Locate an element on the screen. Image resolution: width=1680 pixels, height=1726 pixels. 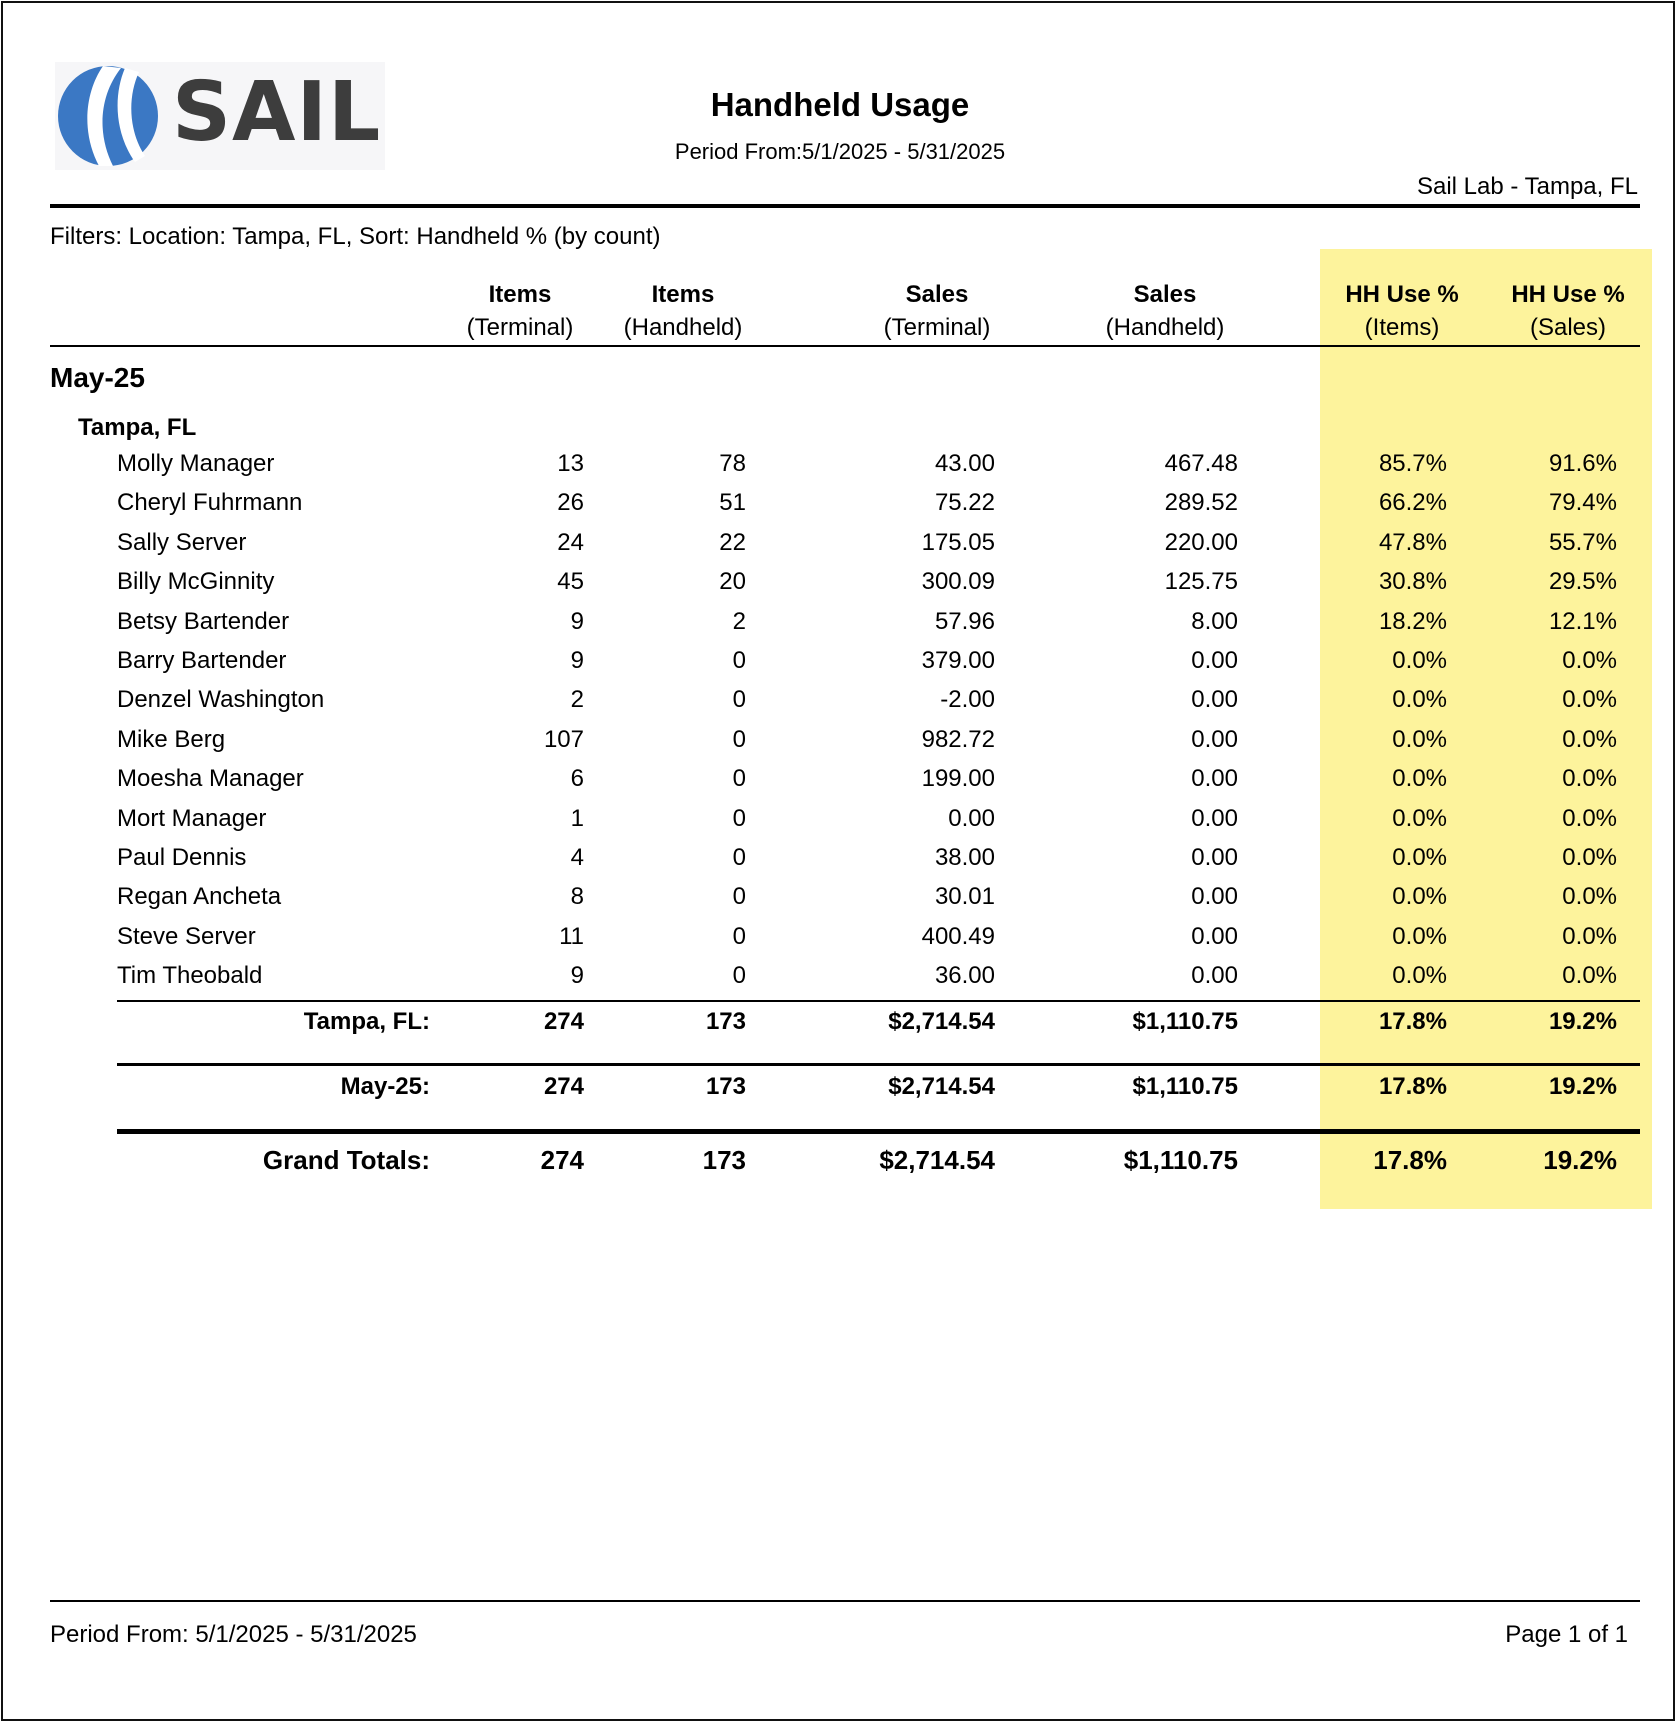
items-terminal-cell: 11 is located at coordinates (571, 936).